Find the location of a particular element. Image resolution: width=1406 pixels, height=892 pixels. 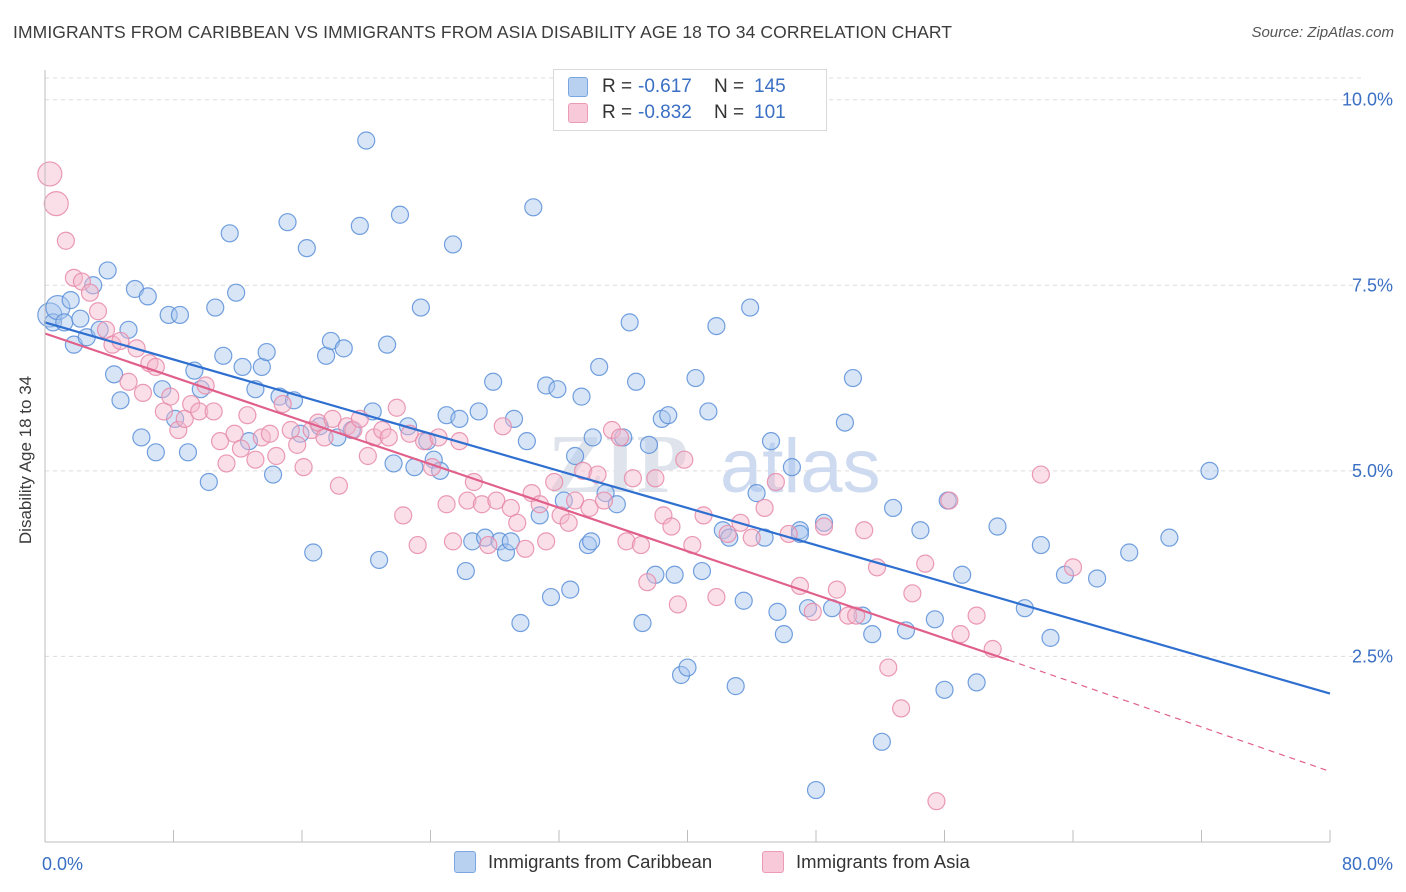

legend-n-label: N = is located at coordinates (729, 86).